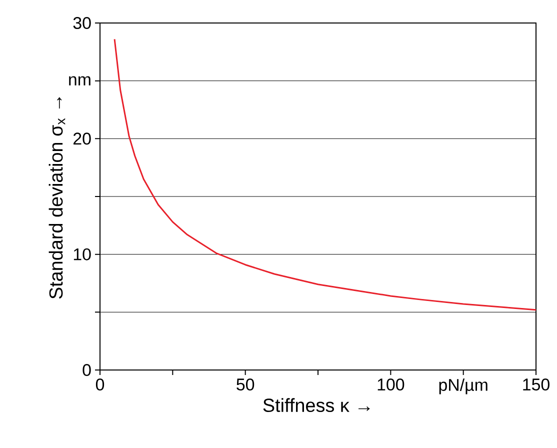 The height and width of the screenshot is (448, 557). What do you see at coordinates (82, 138) in the screenshot?
I see `y-tick-label: 20` at bounding box center [82, 138].